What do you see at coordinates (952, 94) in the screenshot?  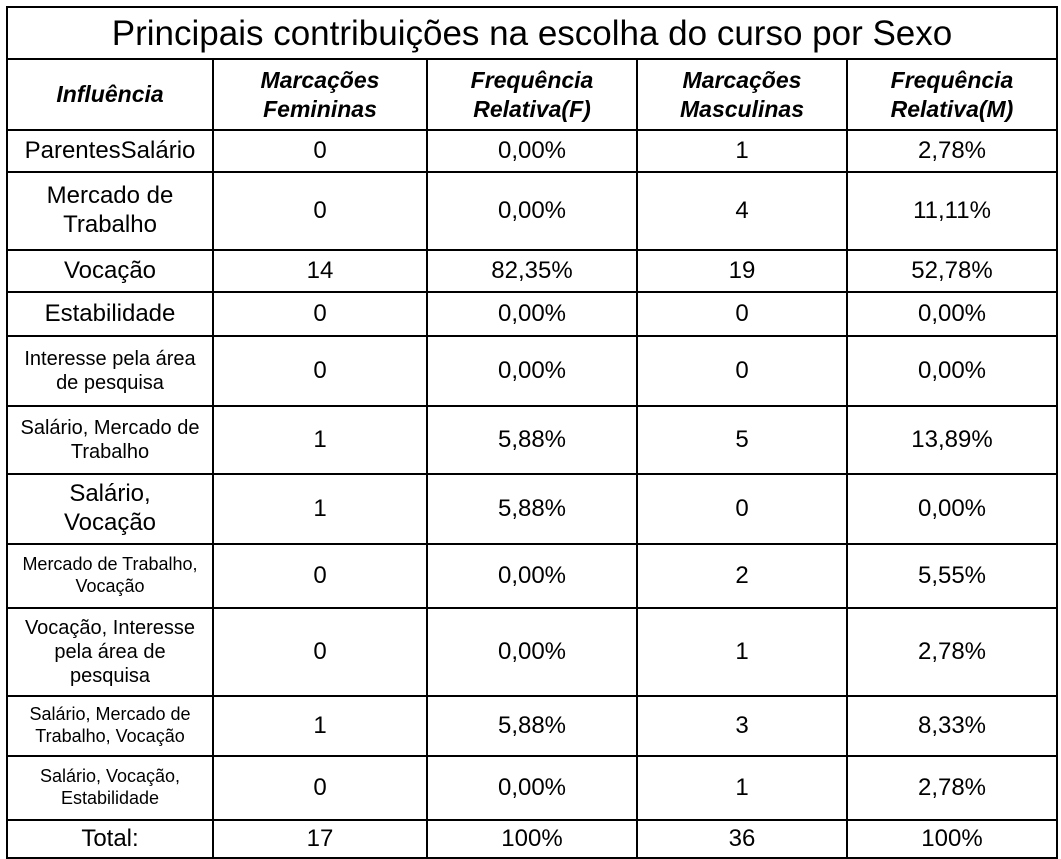 I see `header-frequencia-relativa-m: Frequência Relativa(M)` at bounding box center [952, 94].